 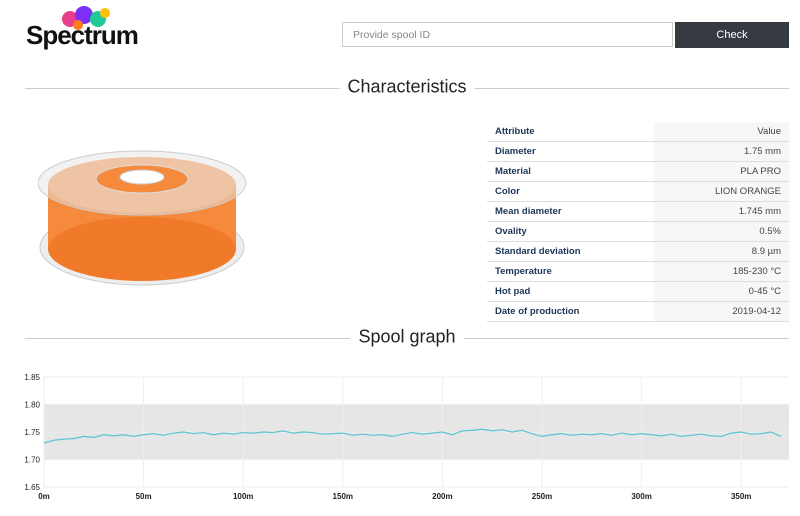 What do you see at coordinates (142, 218) in the screenshot?
I see `spool-image` at bounding box center [142, 218].